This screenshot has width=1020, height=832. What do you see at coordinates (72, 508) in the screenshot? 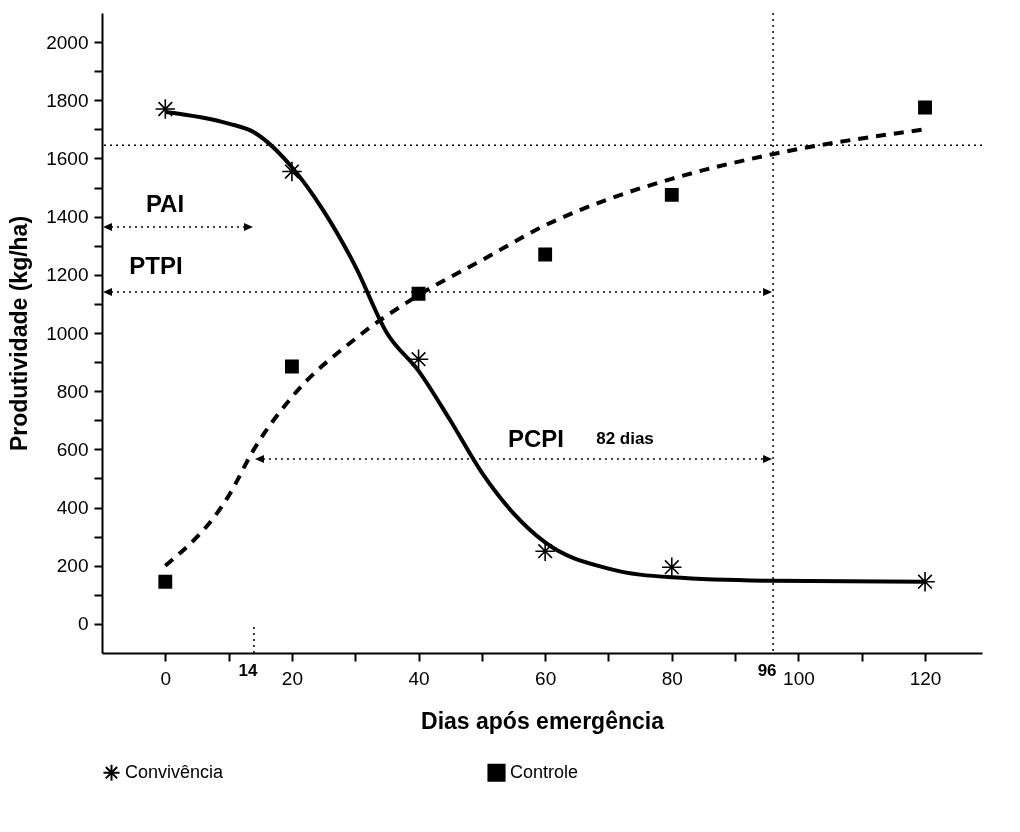
I see `y-tick-label: 400` at bounding box center [72, 508].